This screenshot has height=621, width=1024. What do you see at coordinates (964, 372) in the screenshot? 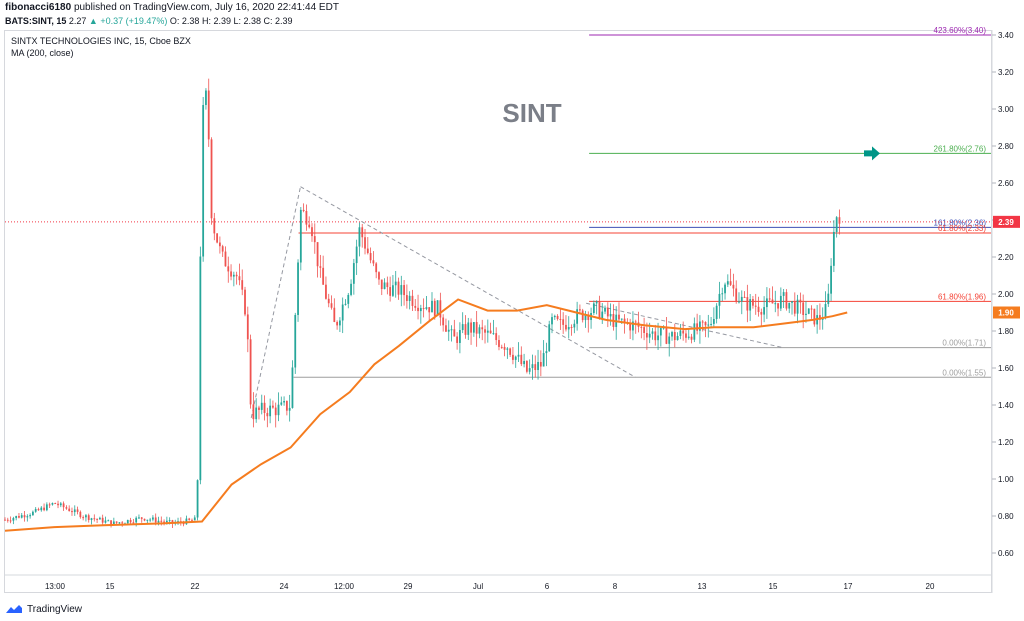
I see `fib-level-label: 0.00%(1.55)` at bounding box center [964, 372].